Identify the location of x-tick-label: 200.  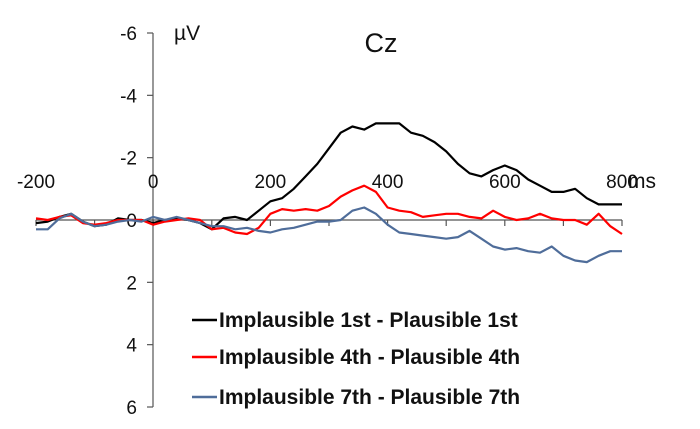
(271, 182).